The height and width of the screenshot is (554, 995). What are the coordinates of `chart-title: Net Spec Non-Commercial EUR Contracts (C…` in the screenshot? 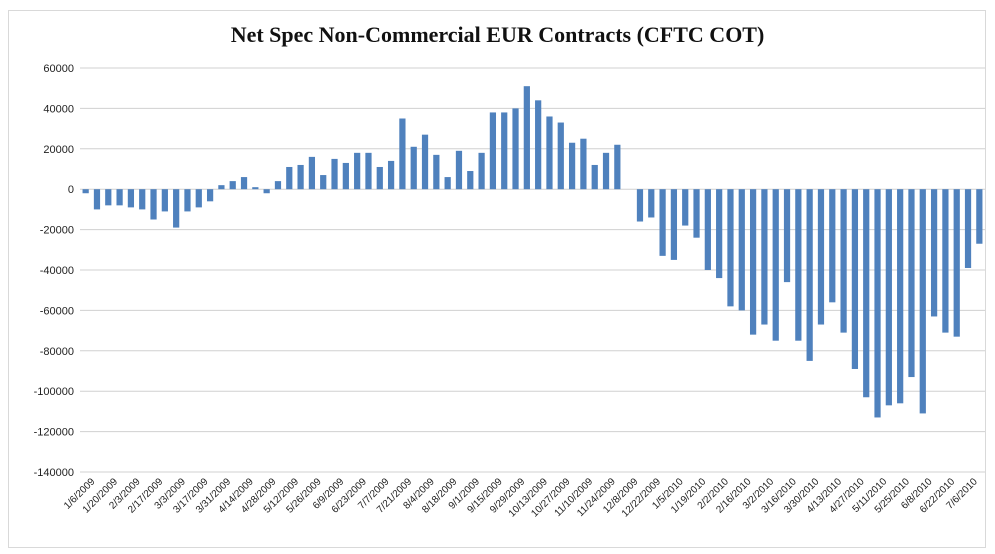 It's located at (497, 34).